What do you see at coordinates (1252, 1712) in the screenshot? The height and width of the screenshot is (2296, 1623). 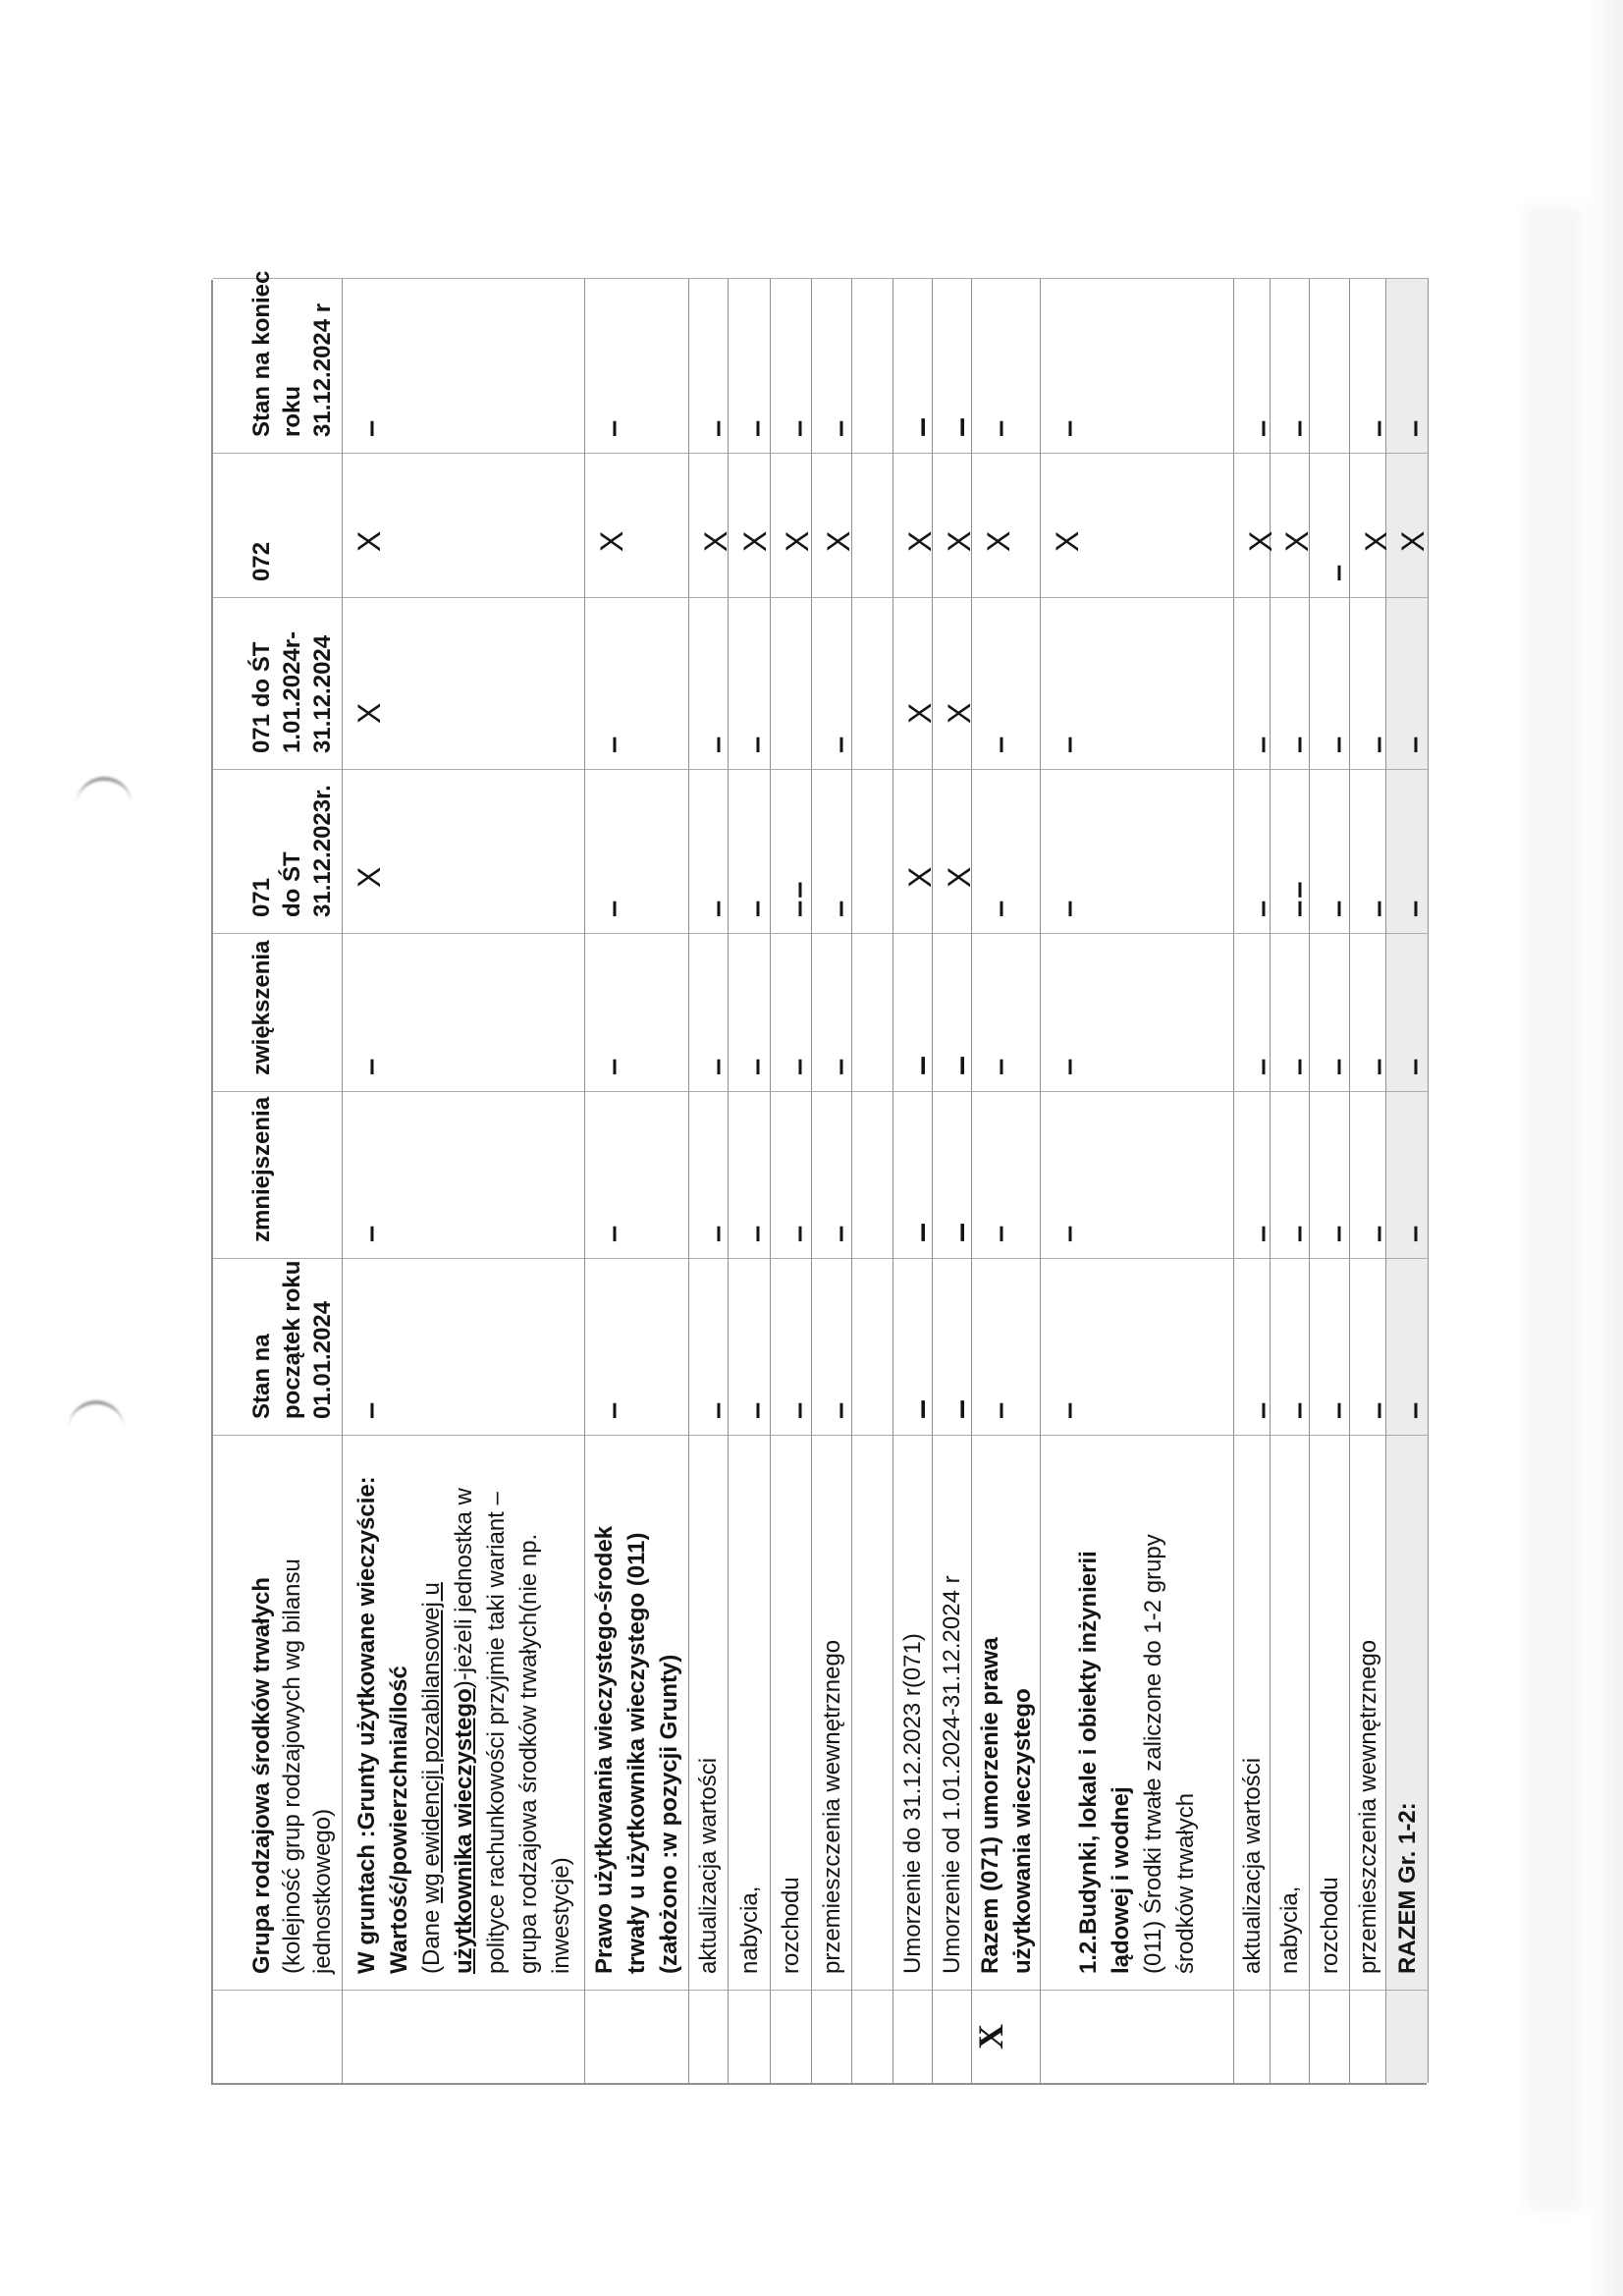 I see `row-label-aktualizacja-wartosci-2: aktualizacja wartości` at bounding box center [1252, 1712].